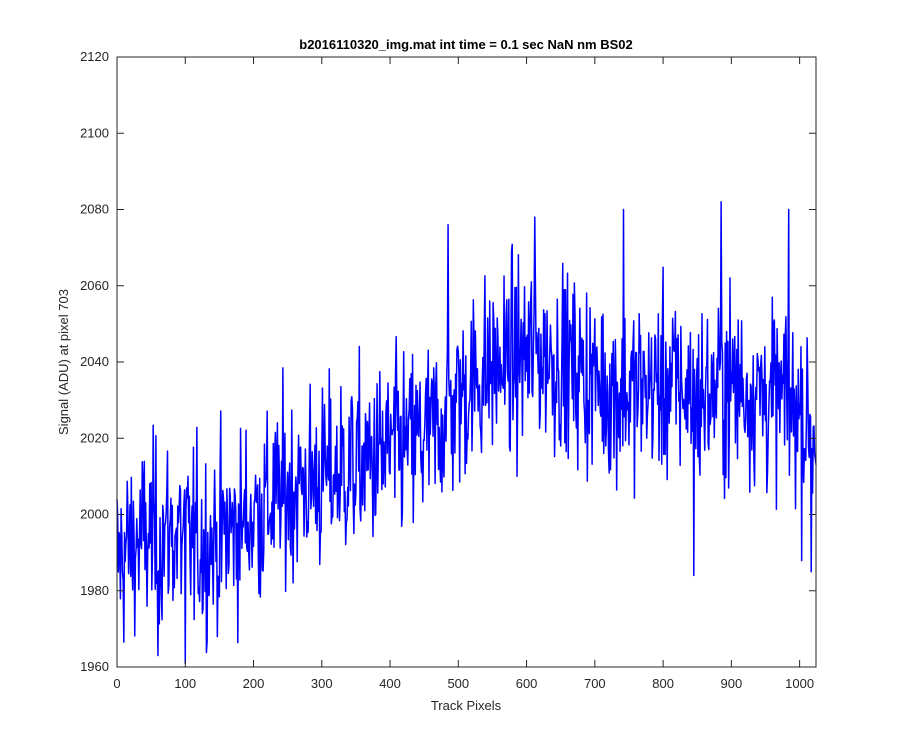 The width and height of the screenshot is (900, 750). I want to click on y-tick-label: 2100, so click(94, 132).